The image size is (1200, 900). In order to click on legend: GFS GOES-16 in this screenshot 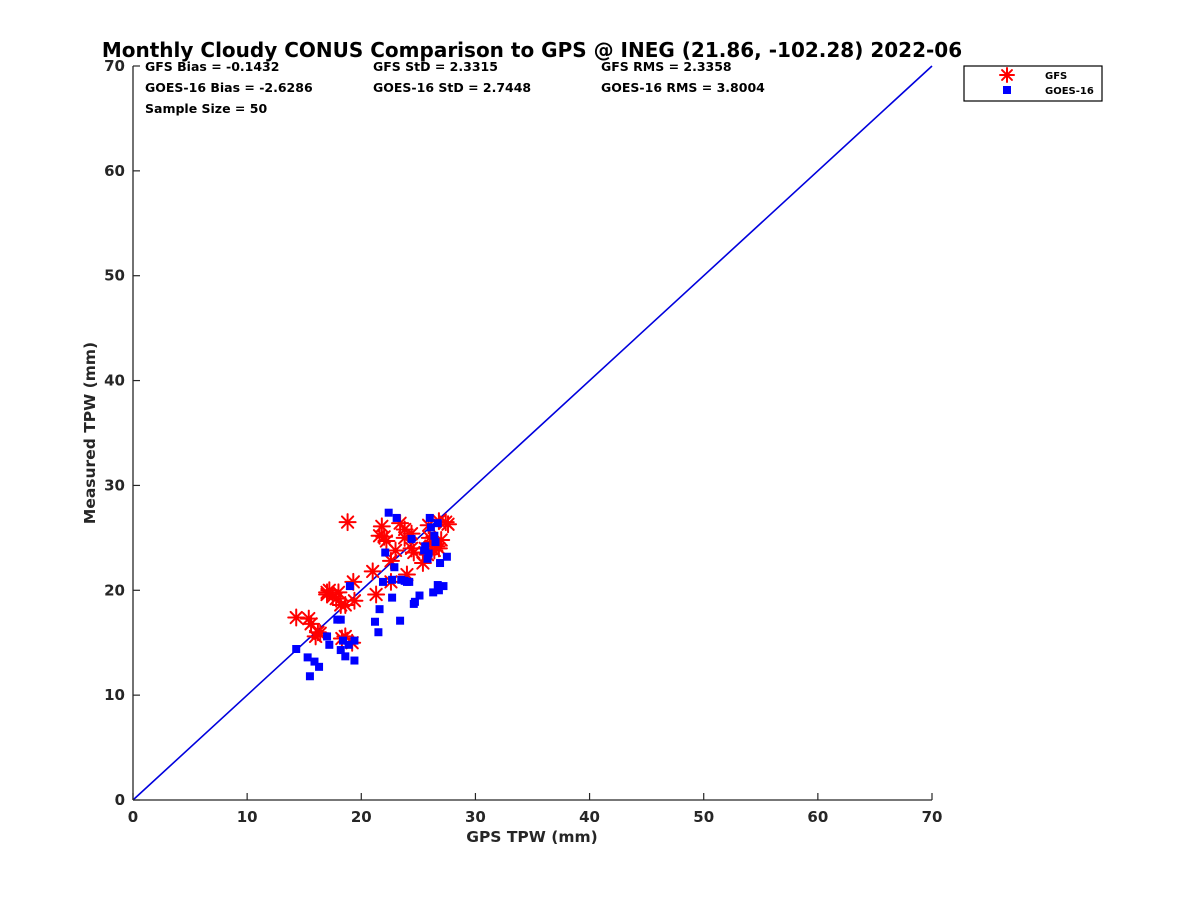, I will do `click(1033, 83)`.